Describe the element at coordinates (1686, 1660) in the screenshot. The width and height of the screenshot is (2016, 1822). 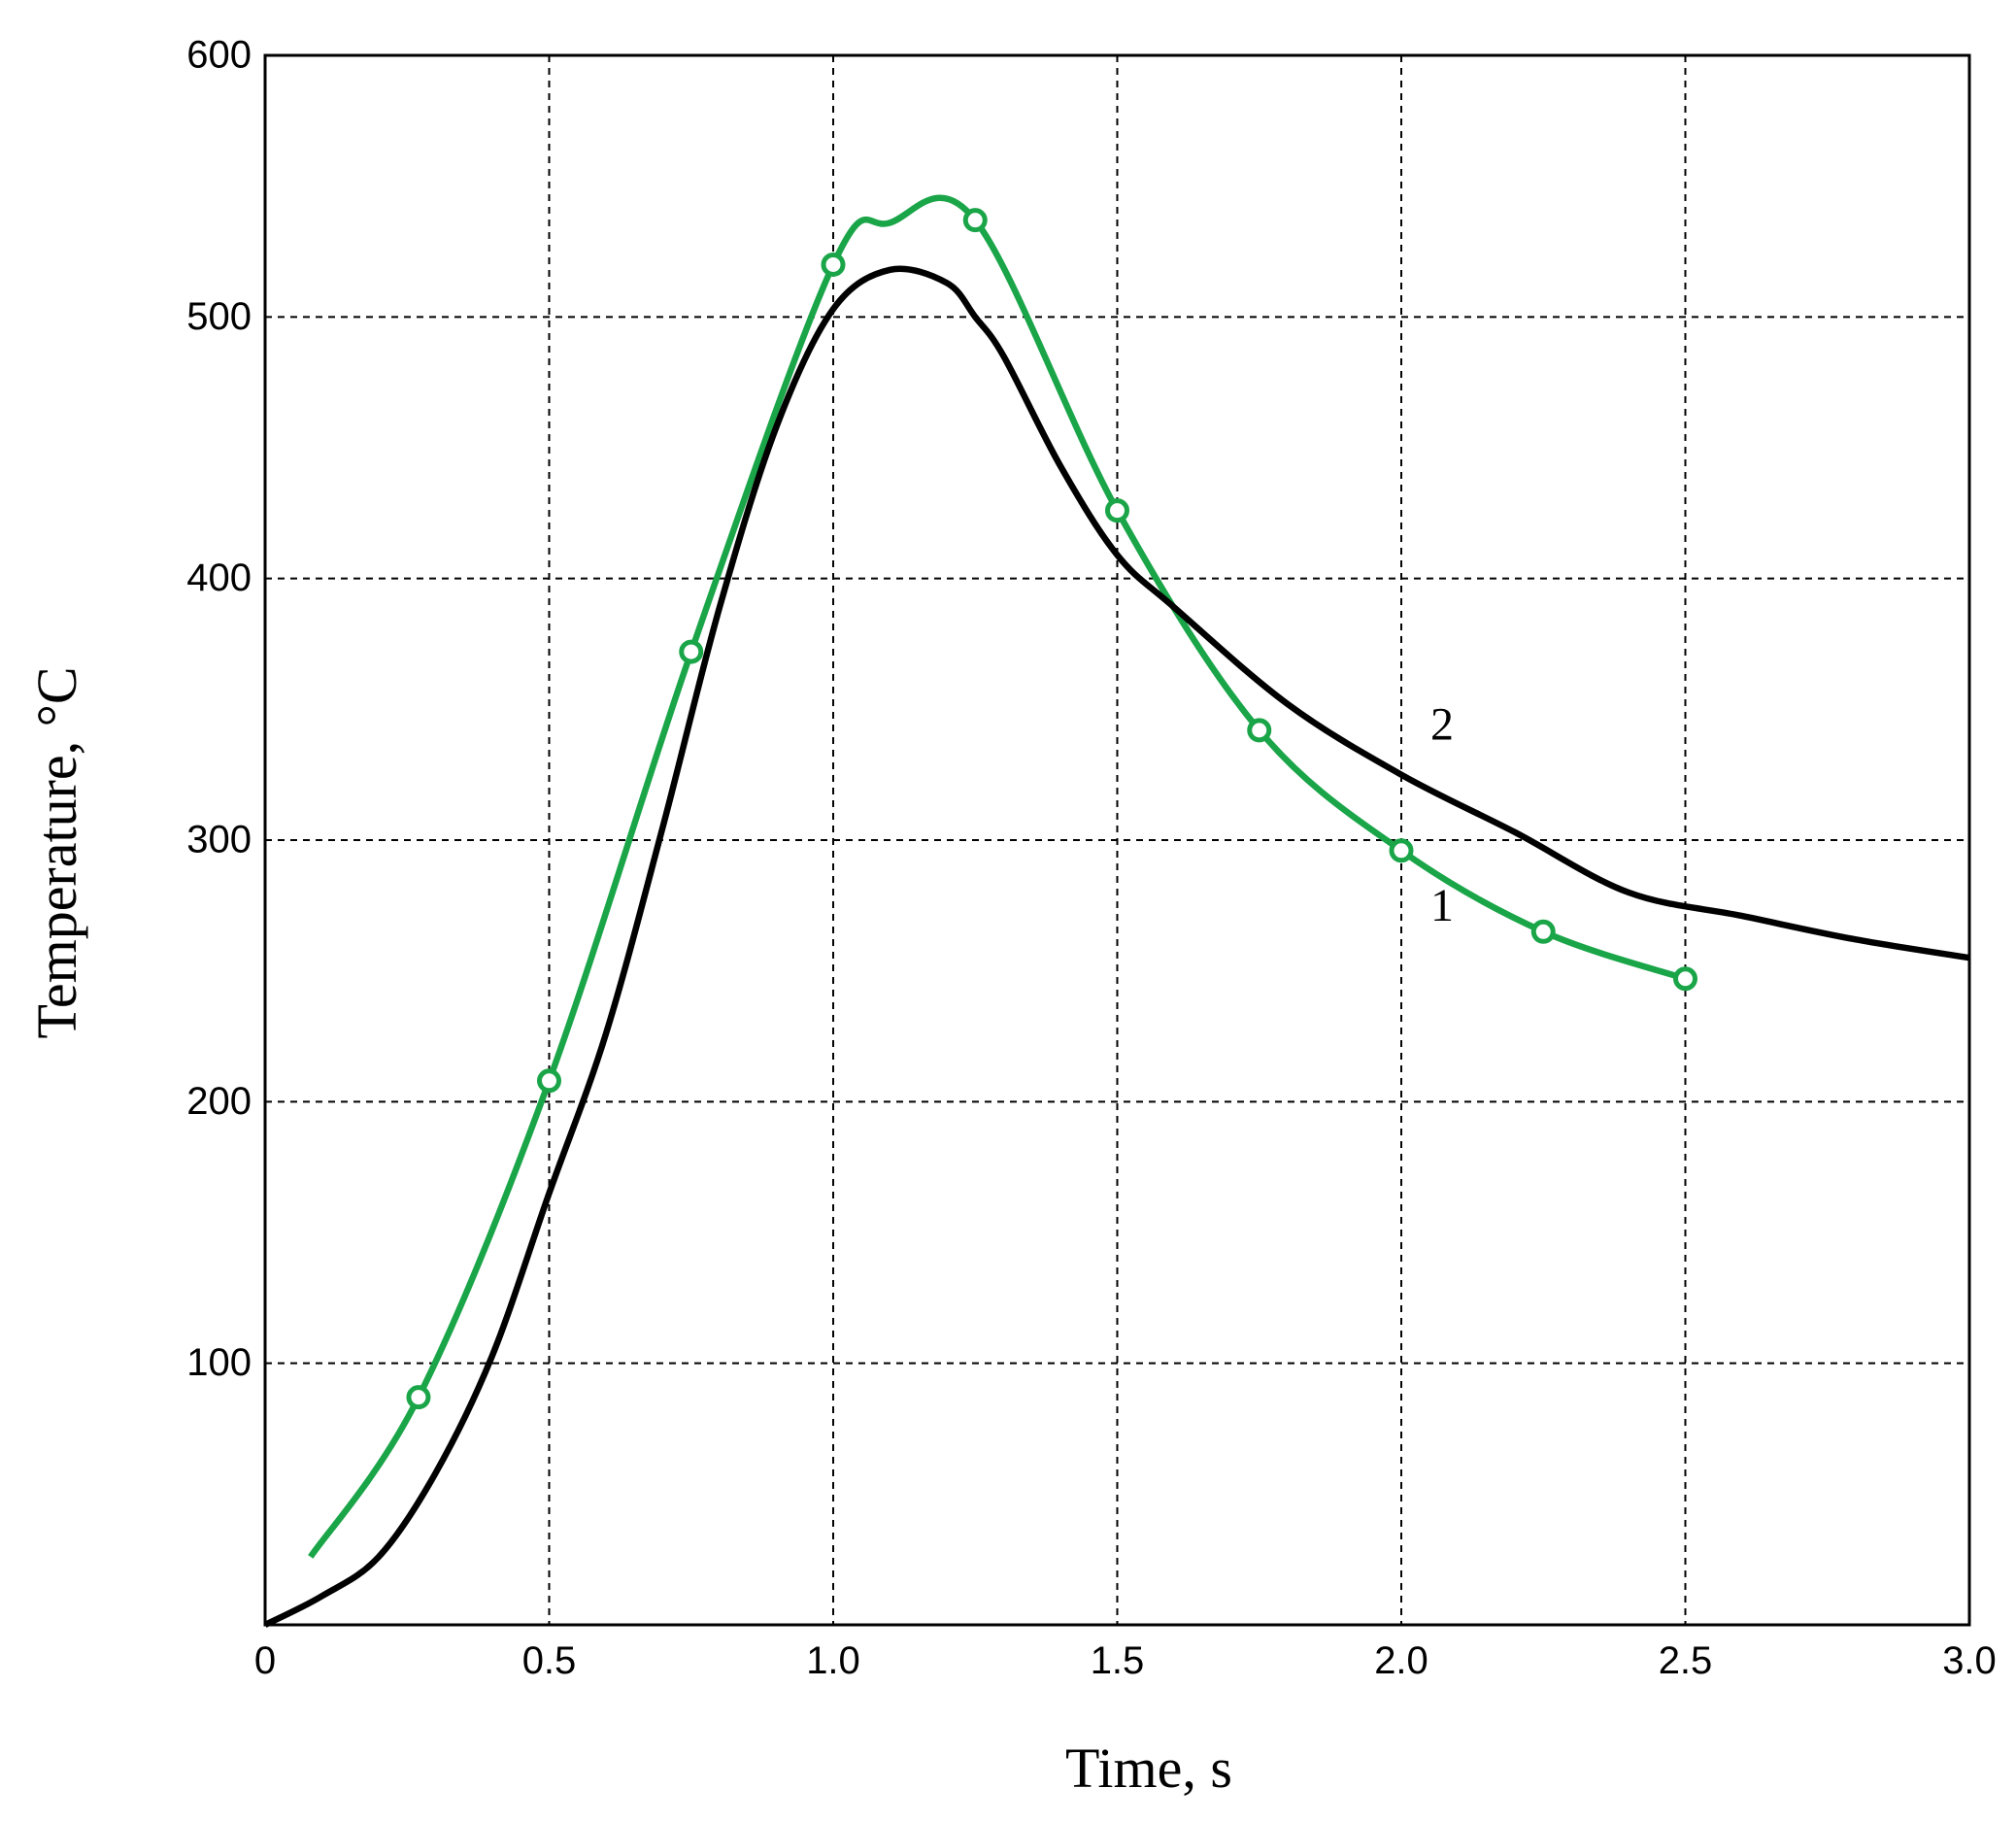
I see `x-tick-label: 2.5` at that location.